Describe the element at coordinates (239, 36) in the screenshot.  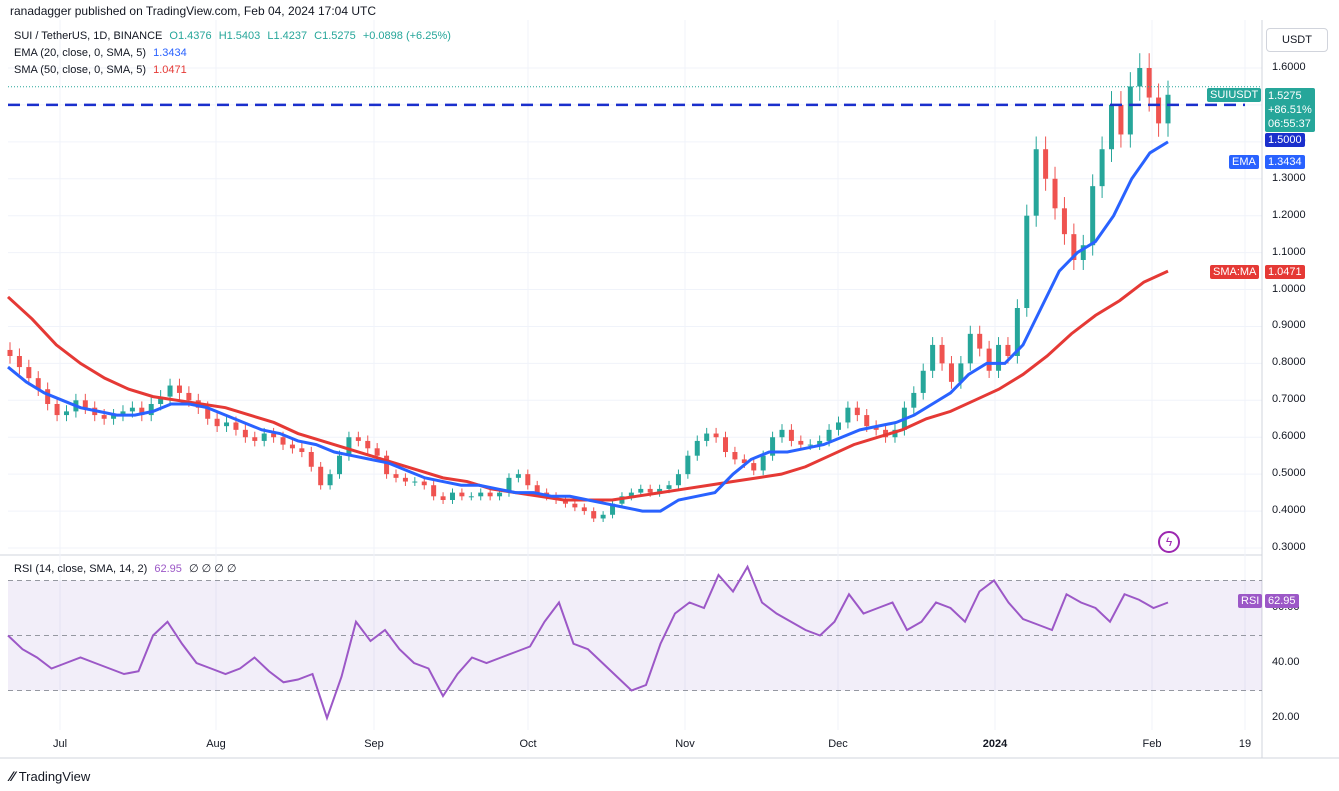
I see `ohlc-high: H1.5403` at that location.